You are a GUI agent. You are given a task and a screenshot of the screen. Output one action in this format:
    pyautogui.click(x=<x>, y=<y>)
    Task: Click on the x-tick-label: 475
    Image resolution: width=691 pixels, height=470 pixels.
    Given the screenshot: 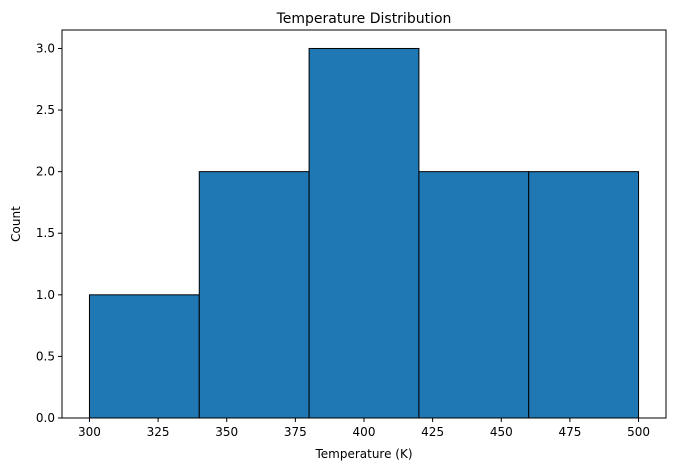 What is the action you would take?
    pyautogui.click(x=569, y=432)
    